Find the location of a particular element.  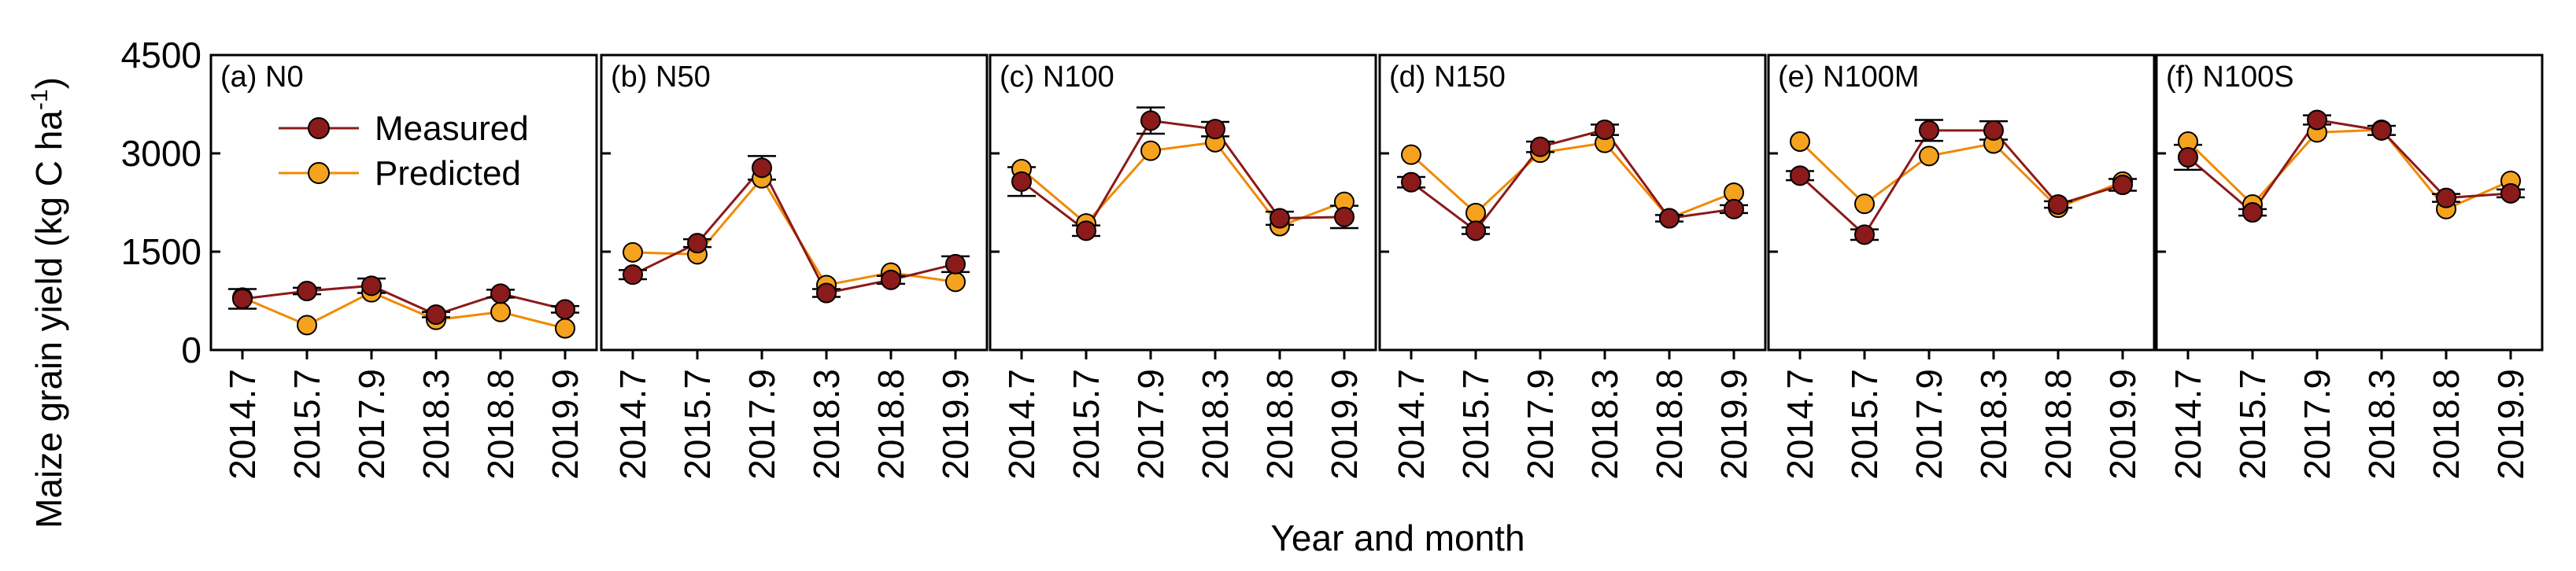

y-axis-title-superscript: -1 is located at coordinates (40, 99).